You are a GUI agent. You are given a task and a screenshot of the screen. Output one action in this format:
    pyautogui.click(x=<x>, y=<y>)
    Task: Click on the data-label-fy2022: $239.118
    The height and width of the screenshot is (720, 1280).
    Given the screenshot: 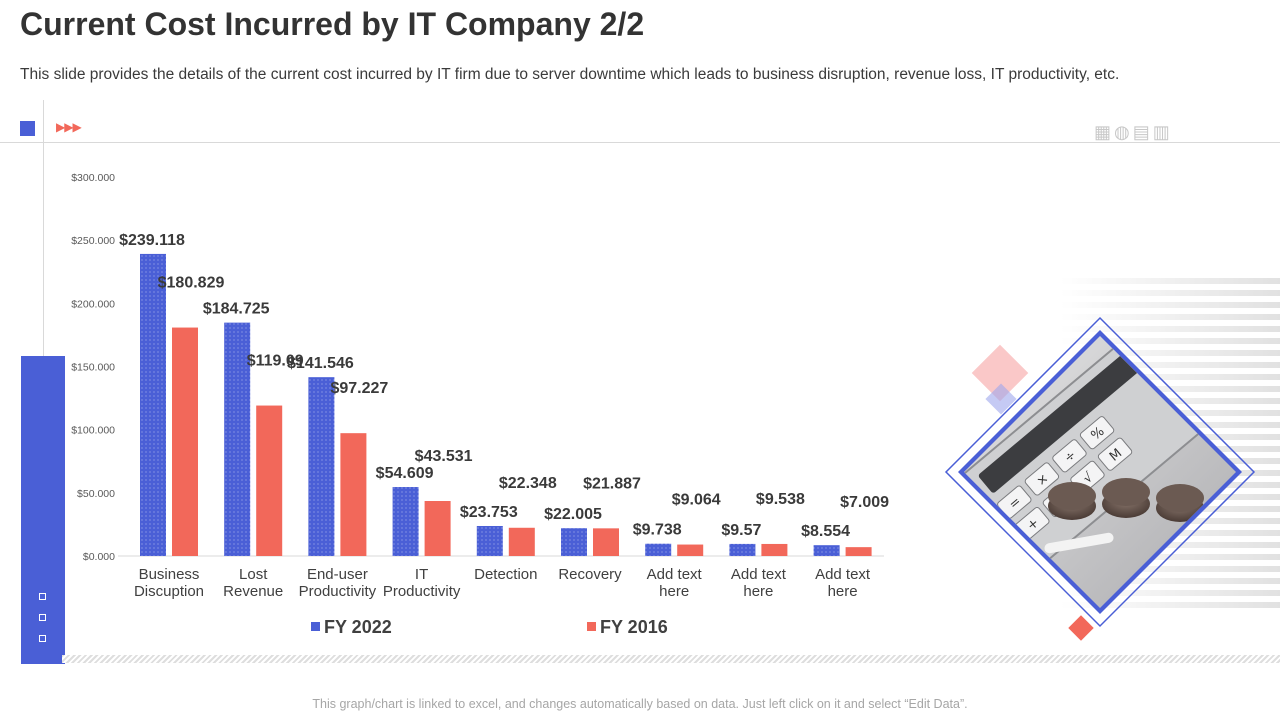 What is the action you would take?
    pyautogui.click(x=152, y=240)
    